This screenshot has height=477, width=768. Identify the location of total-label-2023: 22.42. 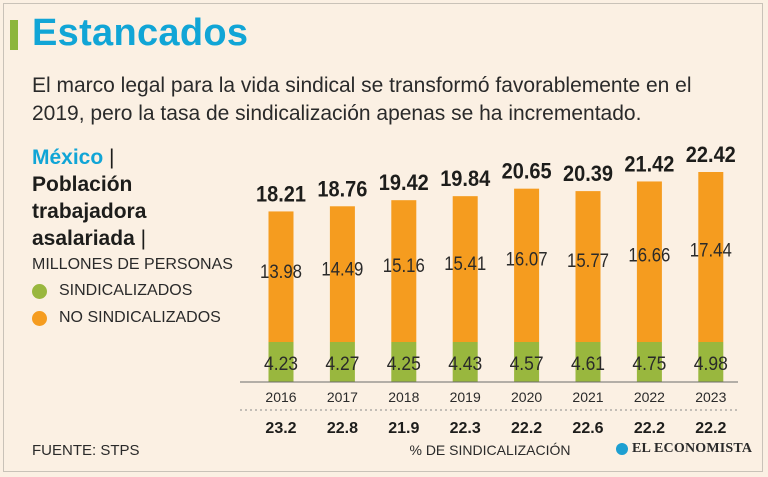
(711, 154).